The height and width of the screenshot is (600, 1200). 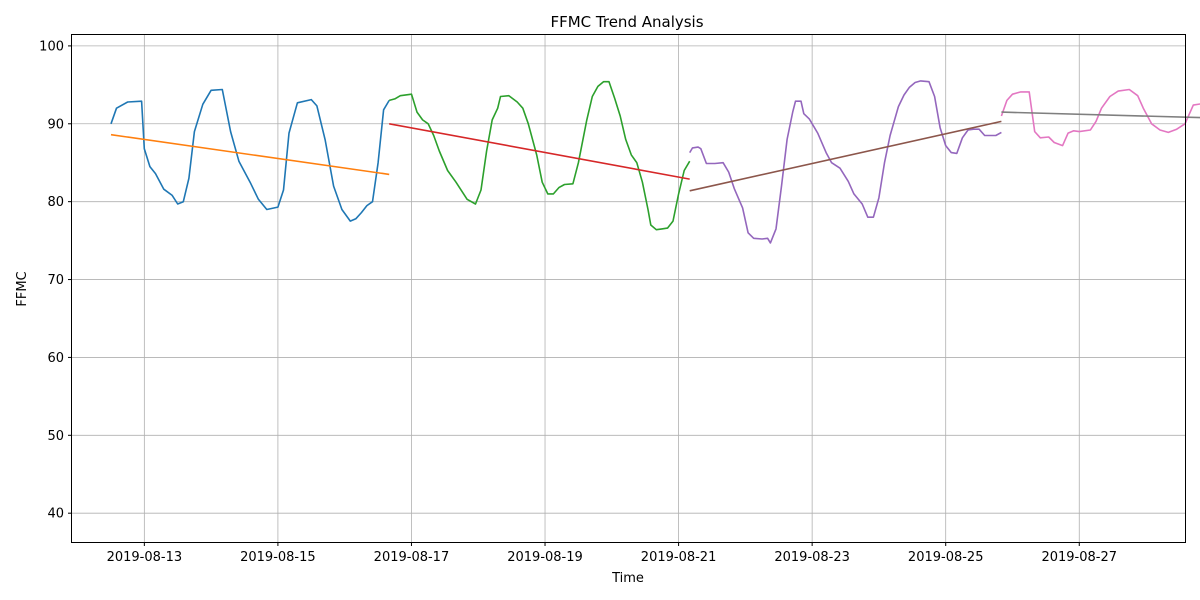 What do you see at coordinates (679, 557) in the screenshot?
I see `x-tick-label: 2019-08-21` at bounding box center [679, 557].